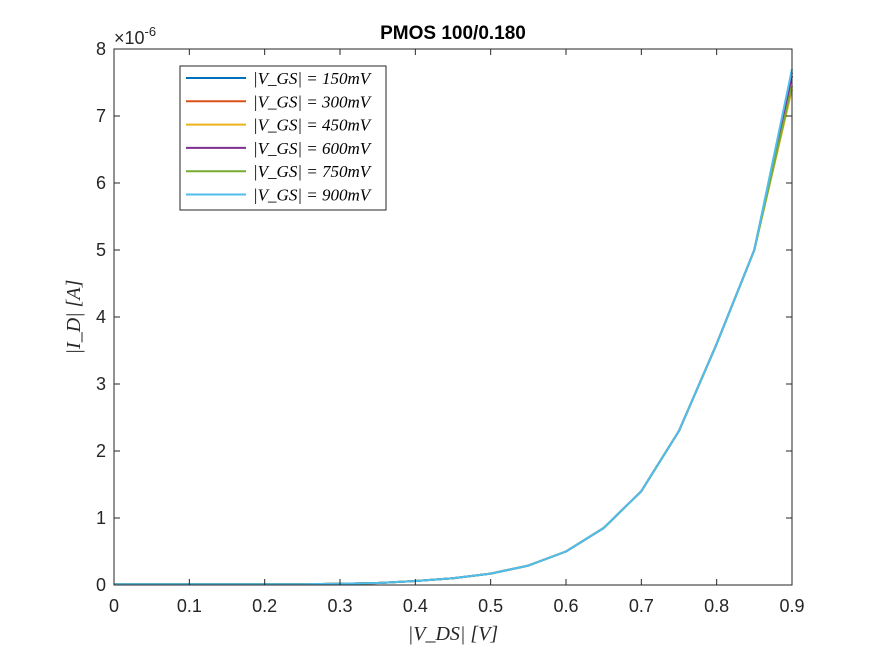 Image resolution: width=875 pixels, height=656 pixels. Describe the element at coordinates (453, 634) in the screenshot. I see `x-axis-label: |V_DS| [V]` at that location.